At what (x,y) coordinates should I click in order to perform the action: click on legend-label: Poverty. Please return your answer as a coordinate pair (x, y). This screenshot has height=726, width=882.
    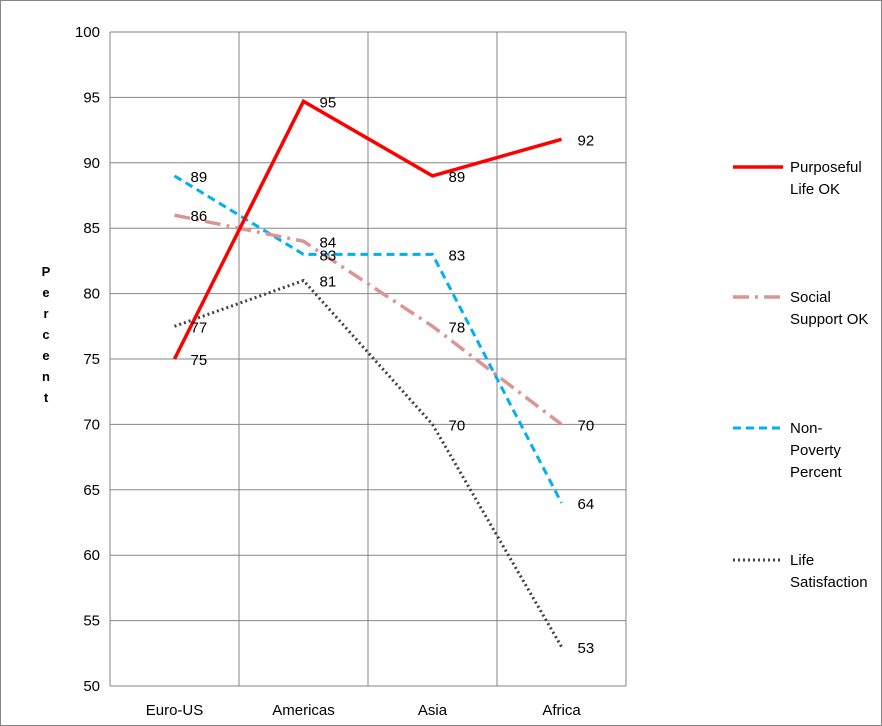
    Looking at the image, I should click on (815, 450).